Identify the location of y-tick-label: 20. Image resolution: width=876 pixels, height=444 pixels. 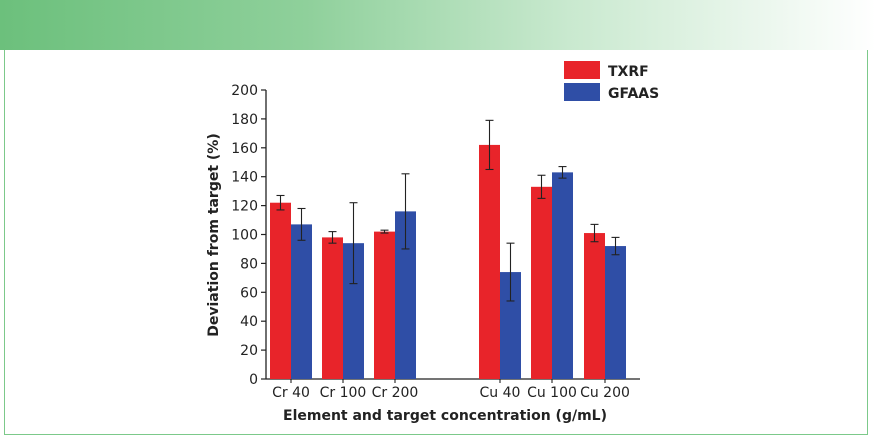
(249, 351).